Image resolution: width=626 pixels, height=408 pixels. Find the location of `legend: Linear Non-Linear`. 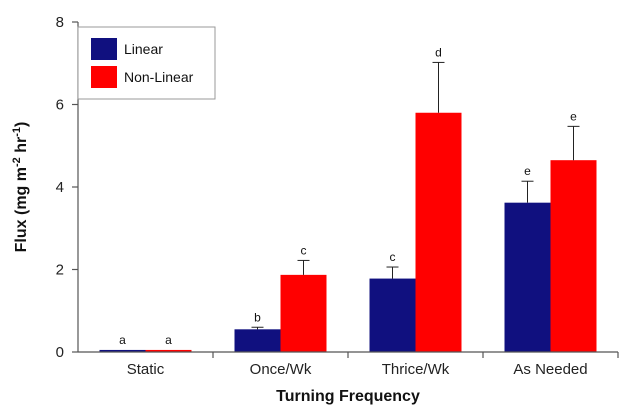

legend: Linear Non-Linear is located at coordinates (146, 63).